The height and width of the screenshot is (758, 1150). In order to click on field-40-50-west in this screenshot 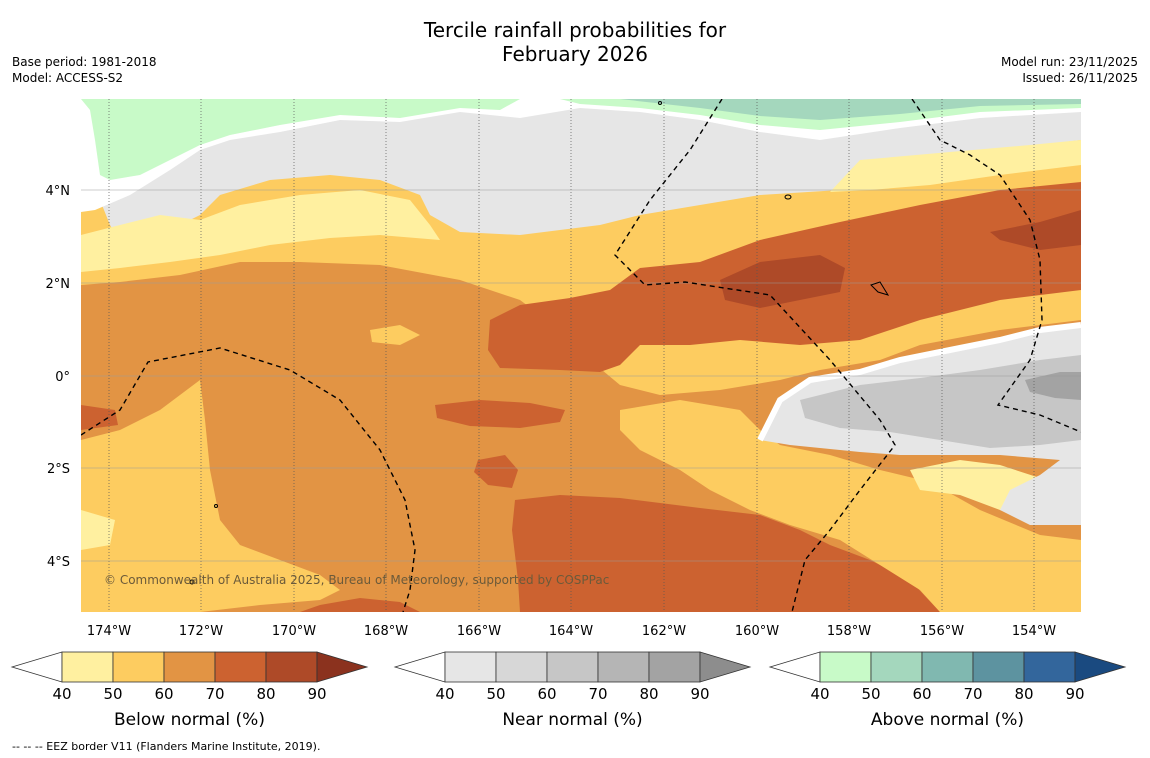, I will do `click(98, 530)`.